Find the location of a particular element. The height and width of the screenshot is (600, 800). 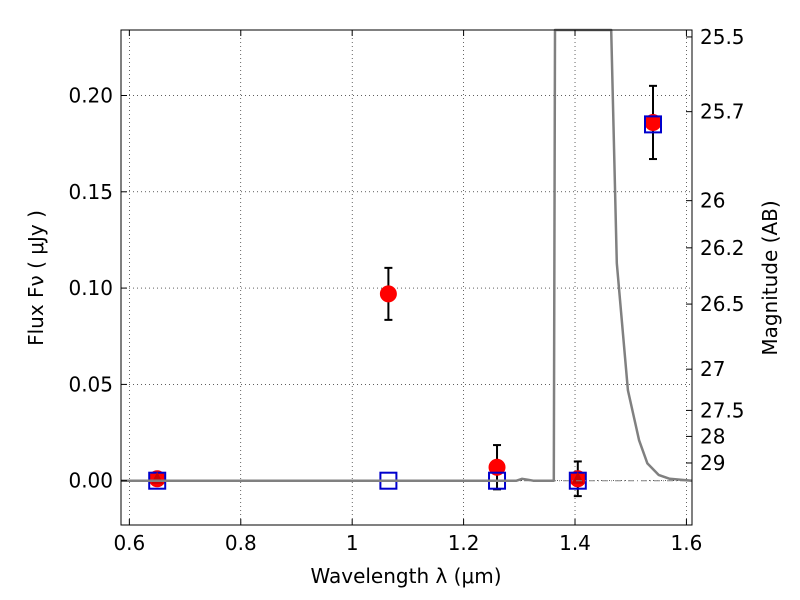

right-axis-label: Magnitude (AB) is located at coordinates (770, 277).